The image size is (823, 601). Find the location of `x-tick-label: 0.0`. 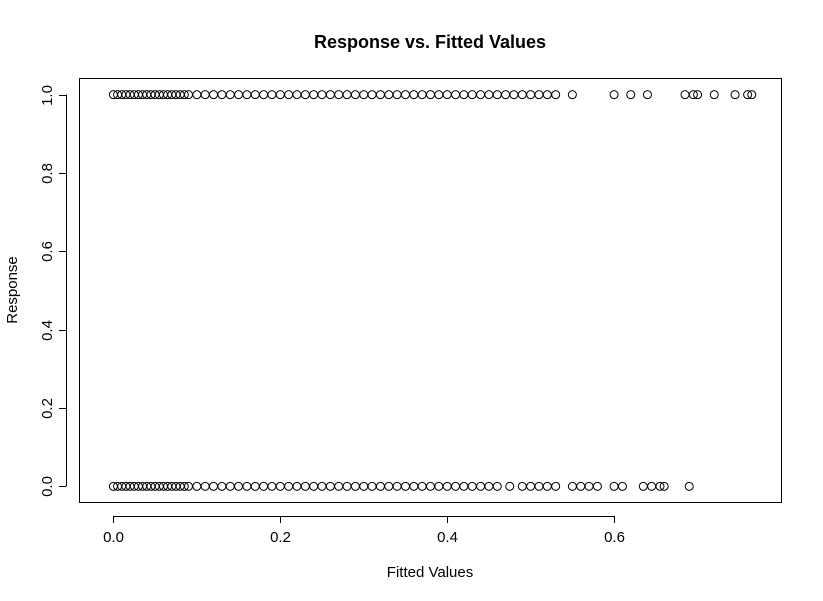

x-tick-label: 0.0 is located at coordinates (113, 537).